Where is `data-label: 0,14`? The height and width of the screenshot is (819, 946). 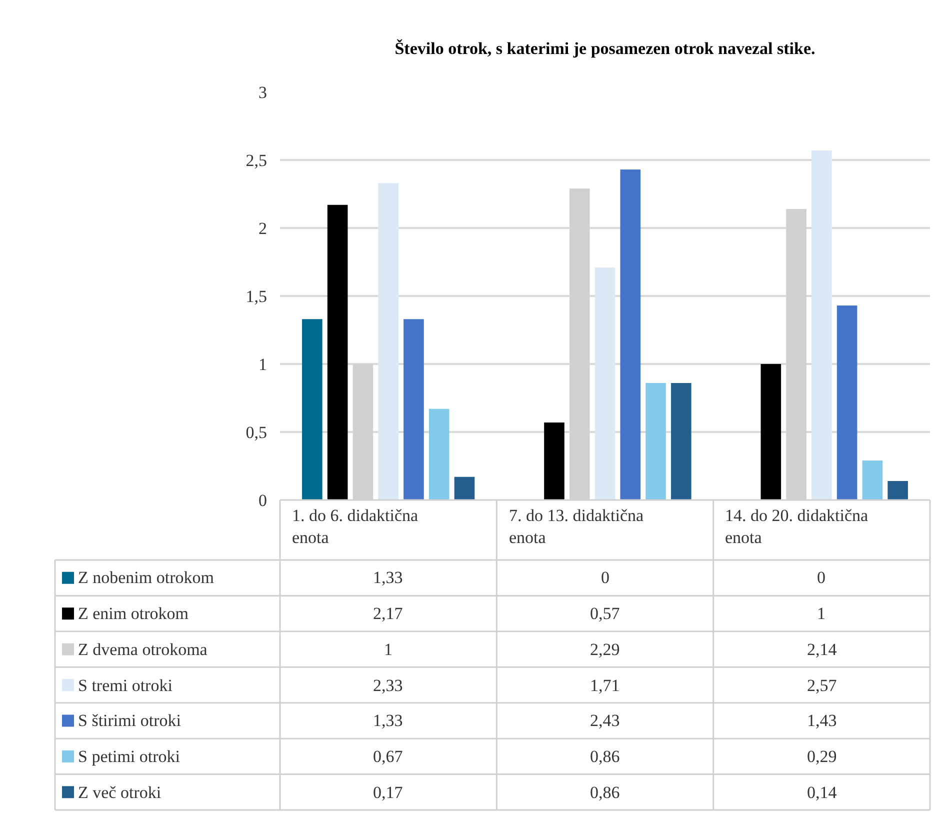
data-label: 0,14 is located at coordinates (822, 792).